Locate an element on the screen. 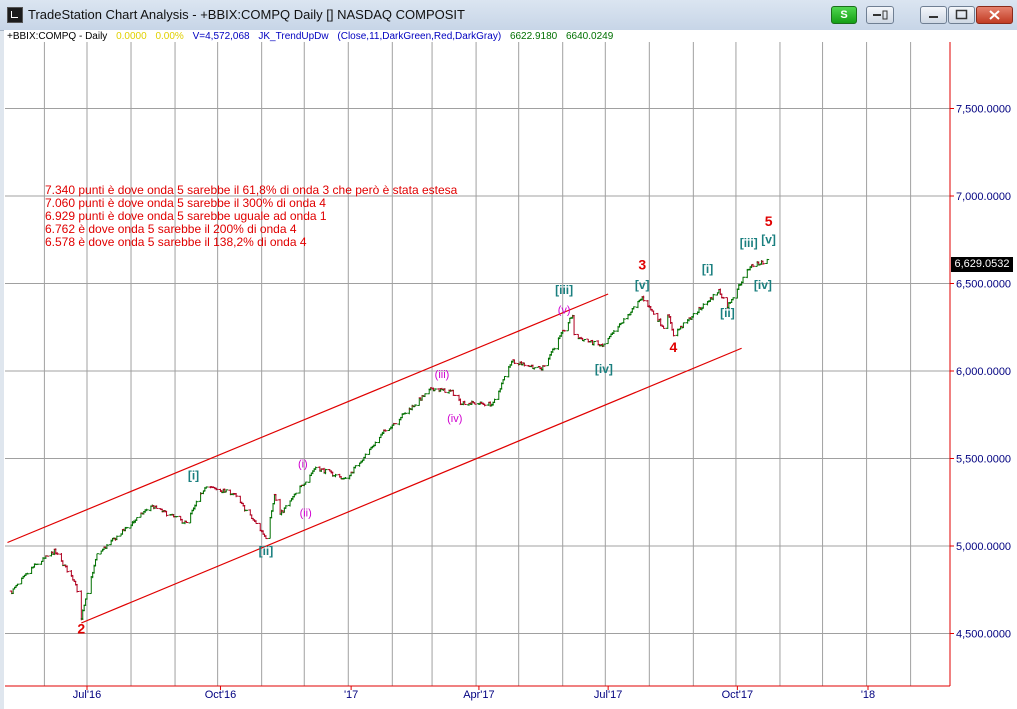  wave-label: 4 is located at coordinates (674, 347).